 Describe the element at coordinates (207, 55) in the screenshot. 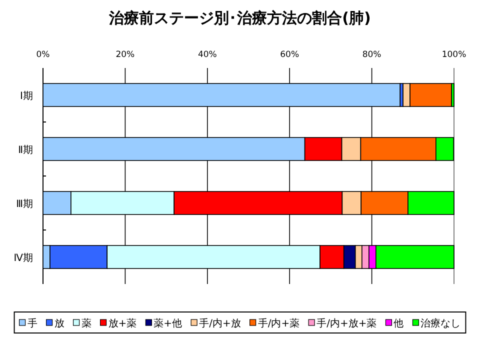

I see `x-tick-label: 40%` at that location.